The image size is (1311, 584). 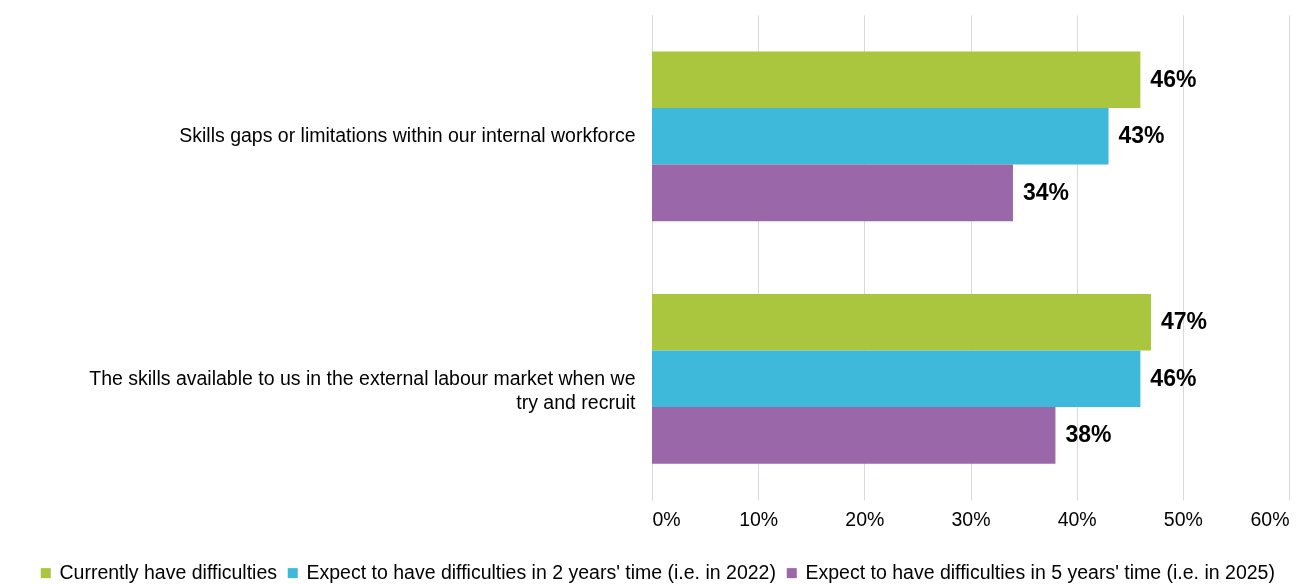 I want to click on x-tick-label: 0%, so click(x=666, y=518).